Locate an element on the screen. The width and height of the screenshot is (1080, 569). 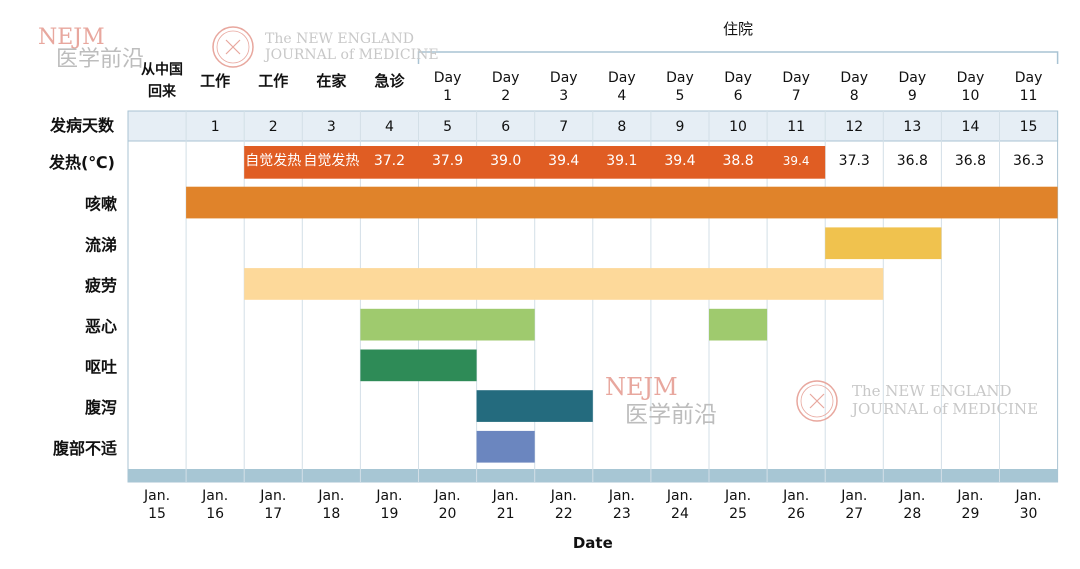
illness-day-number: 3 is located at coordinates (331, 127).